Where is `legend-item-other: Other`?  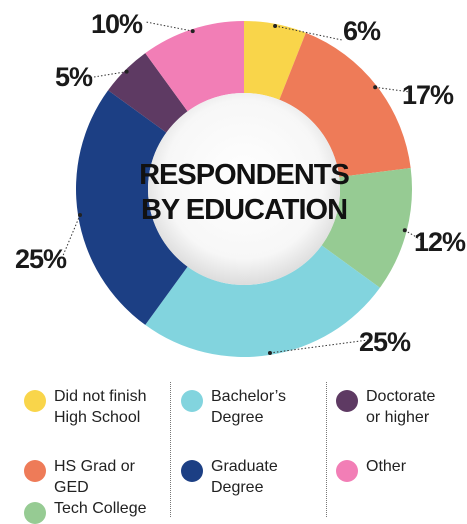 legend-item-other: Other is located at coordinates (401, 469).